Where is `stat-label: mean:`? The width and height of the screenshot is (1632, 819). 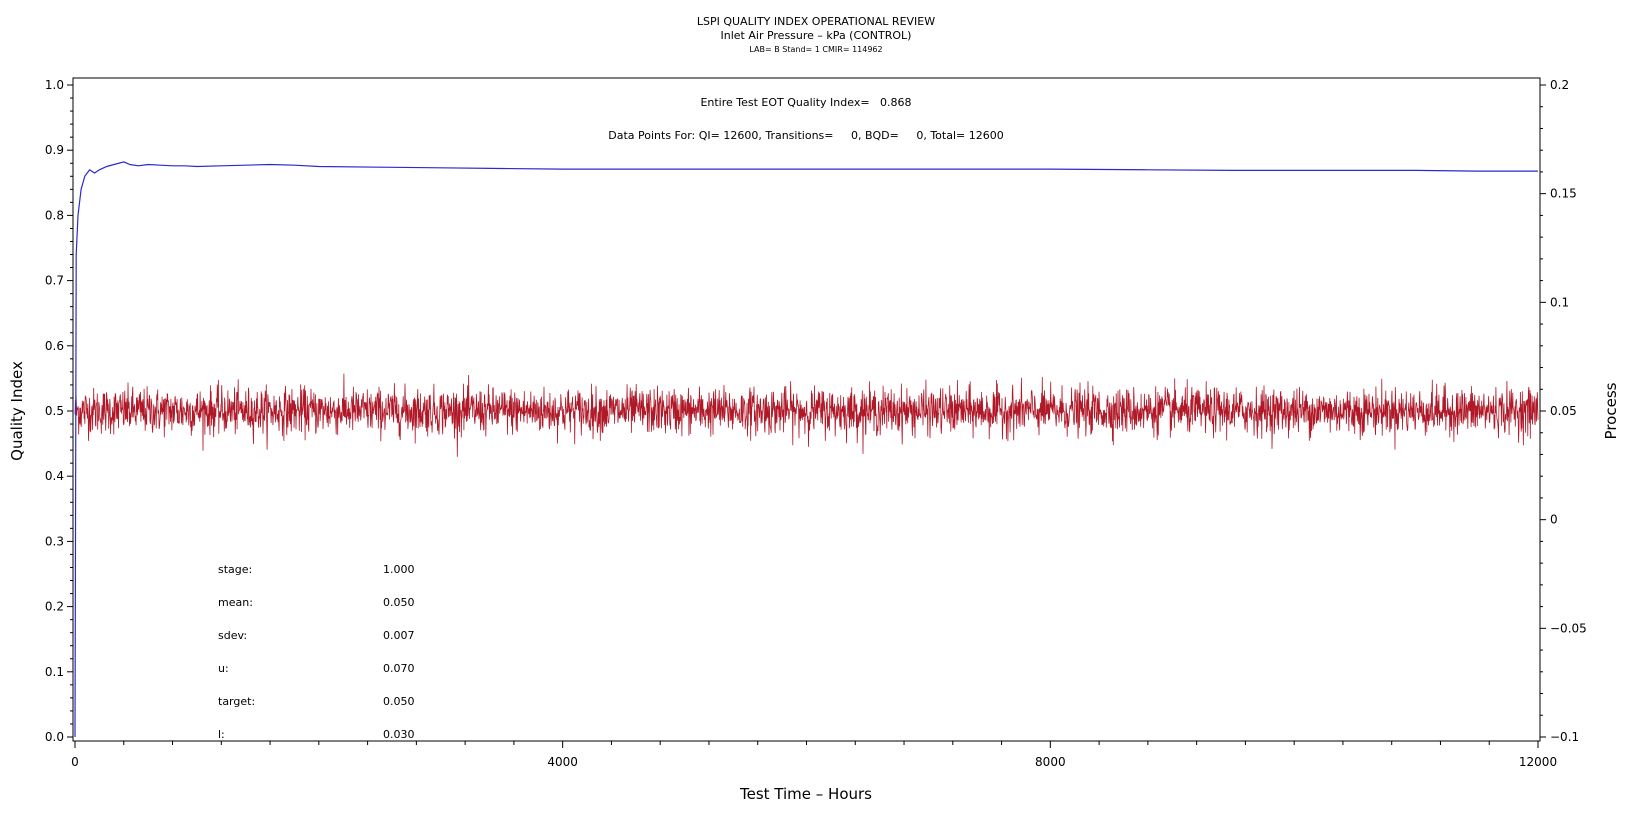
stat-label: mean: is located at coordinates (235, 602).